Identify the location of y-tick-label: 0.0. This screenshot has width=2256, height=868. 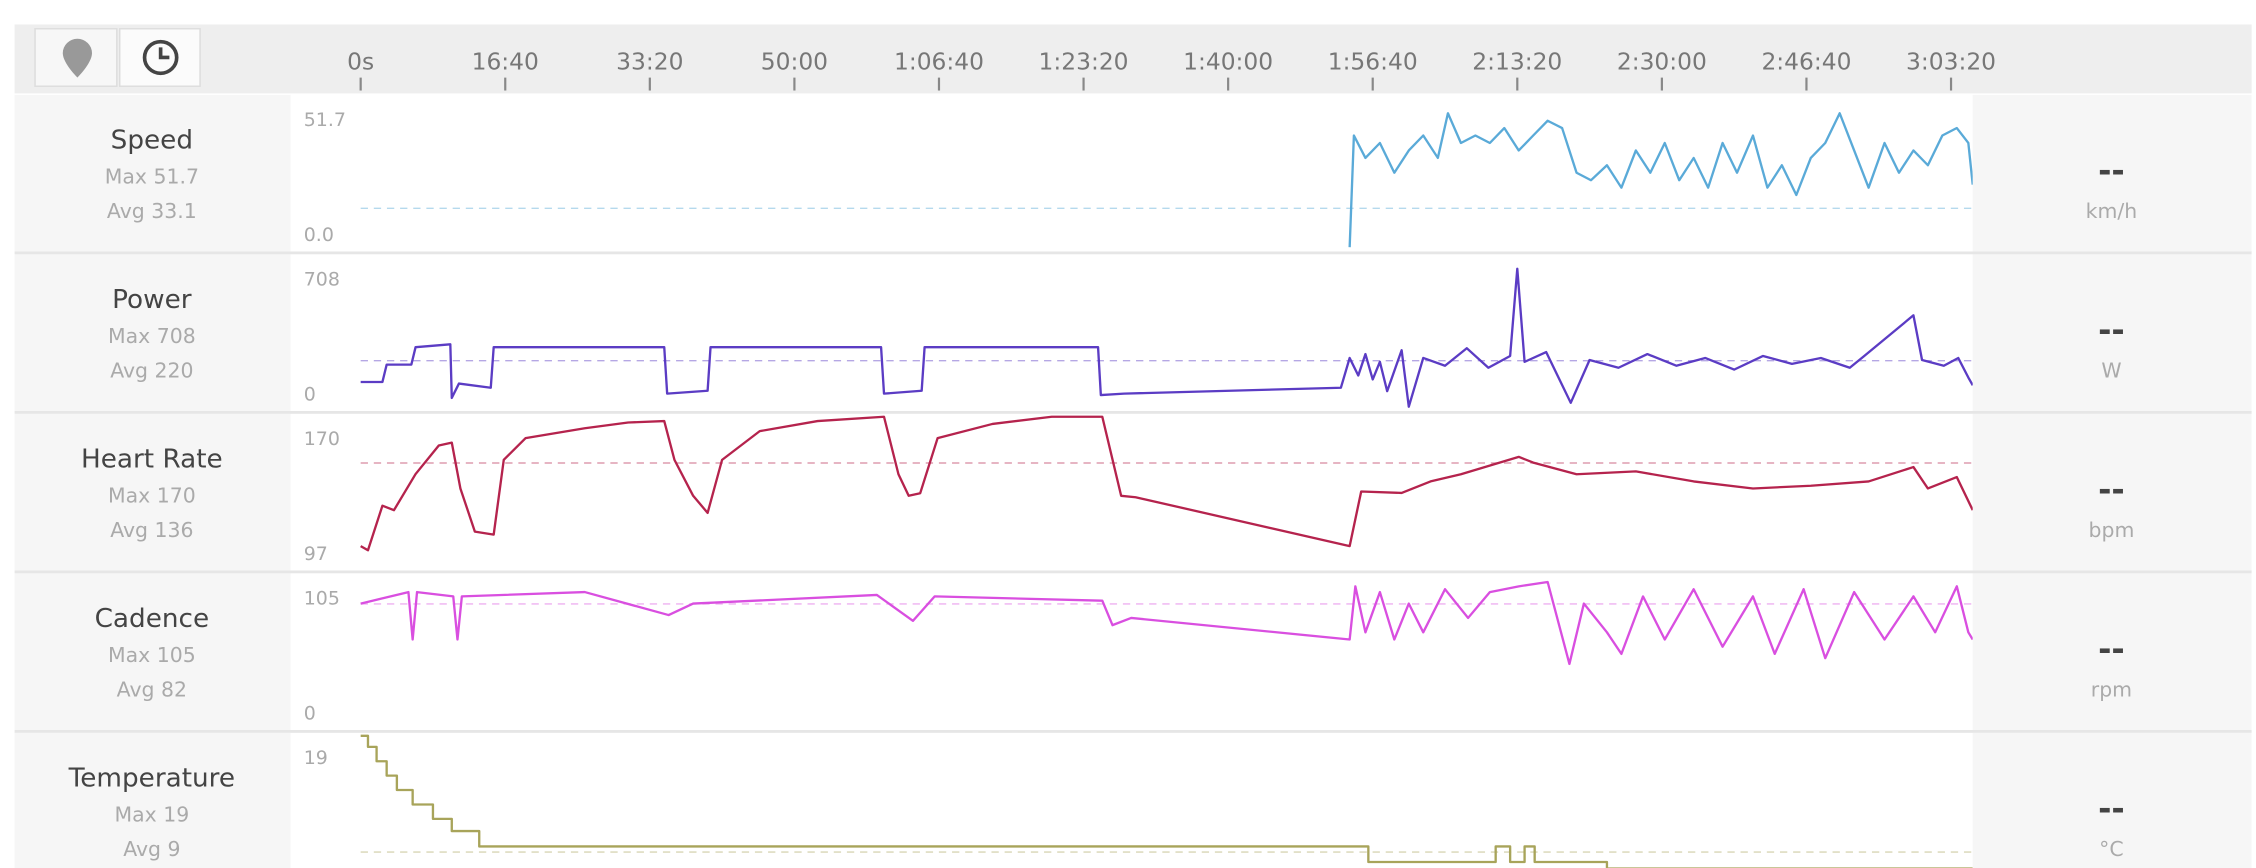
(319, 235).